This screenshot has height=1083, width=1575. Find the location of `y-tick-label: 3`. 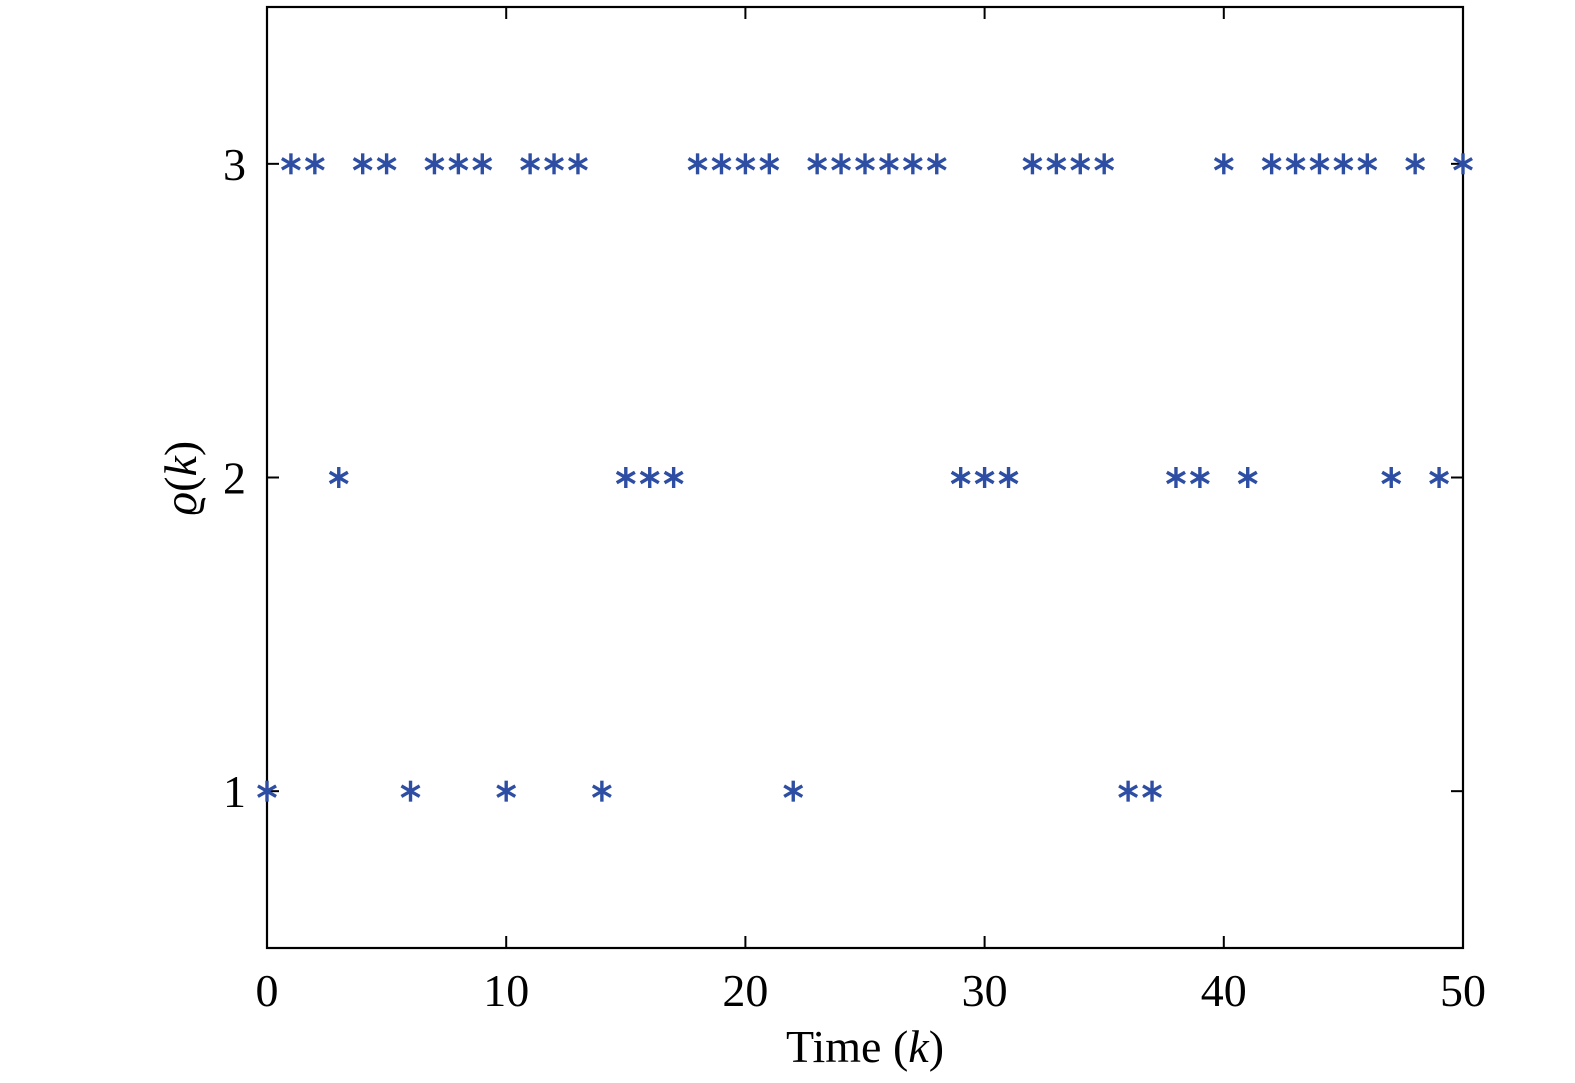

y-tick-label: 3 is located at coordinates (234, 164).